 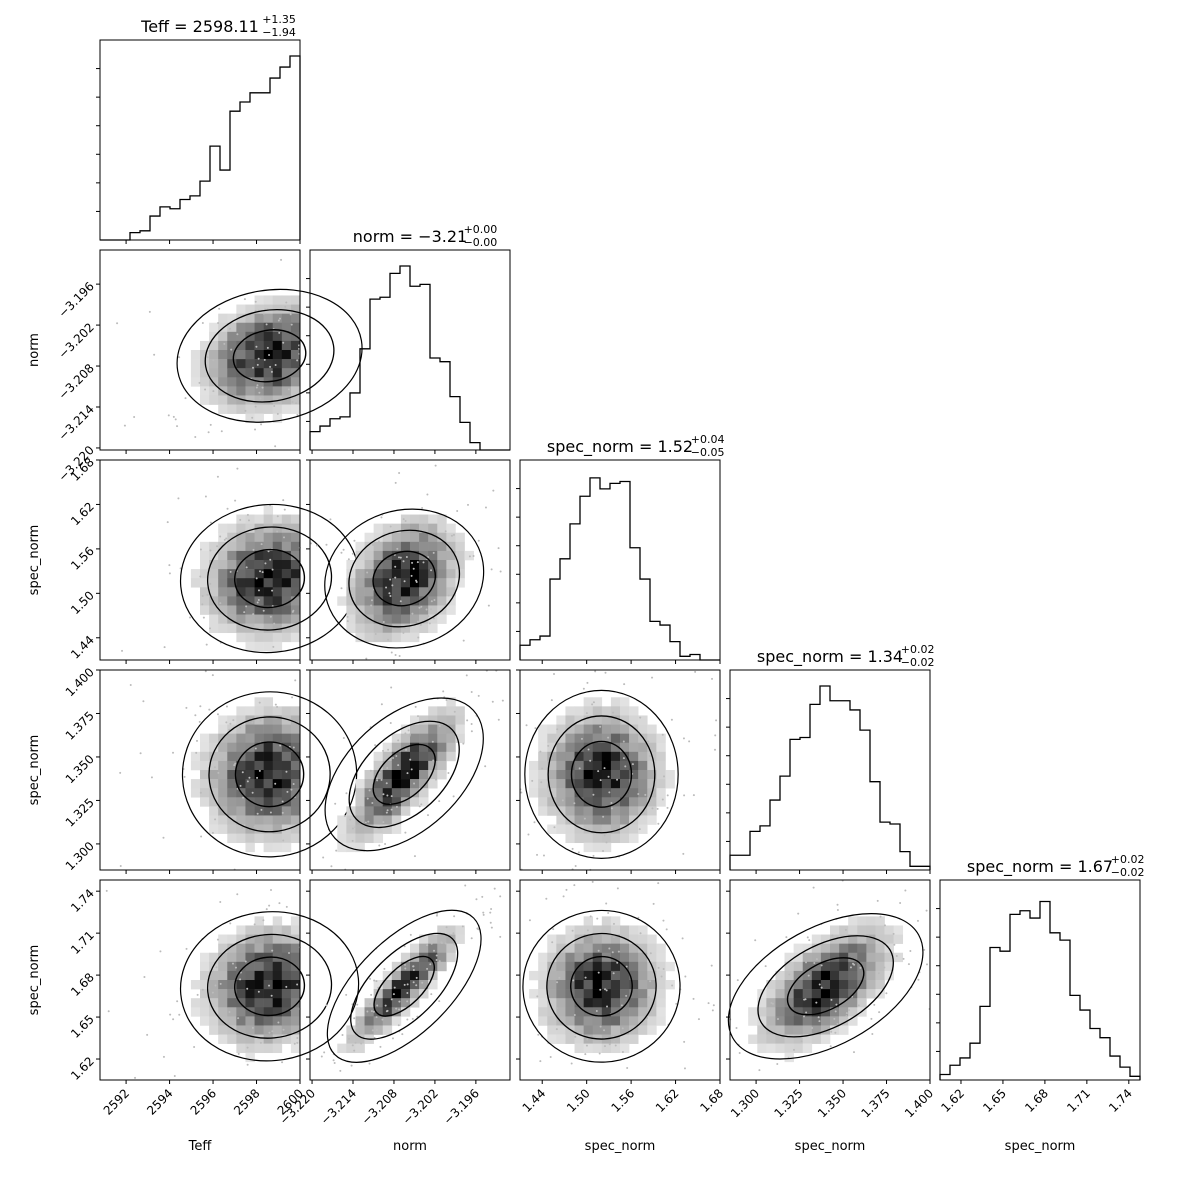 What do you see at coordinates (338, 1106) in the screenshot?
I see `xtick-label-1-1: −3.214` at bounding box center [338, 1106].